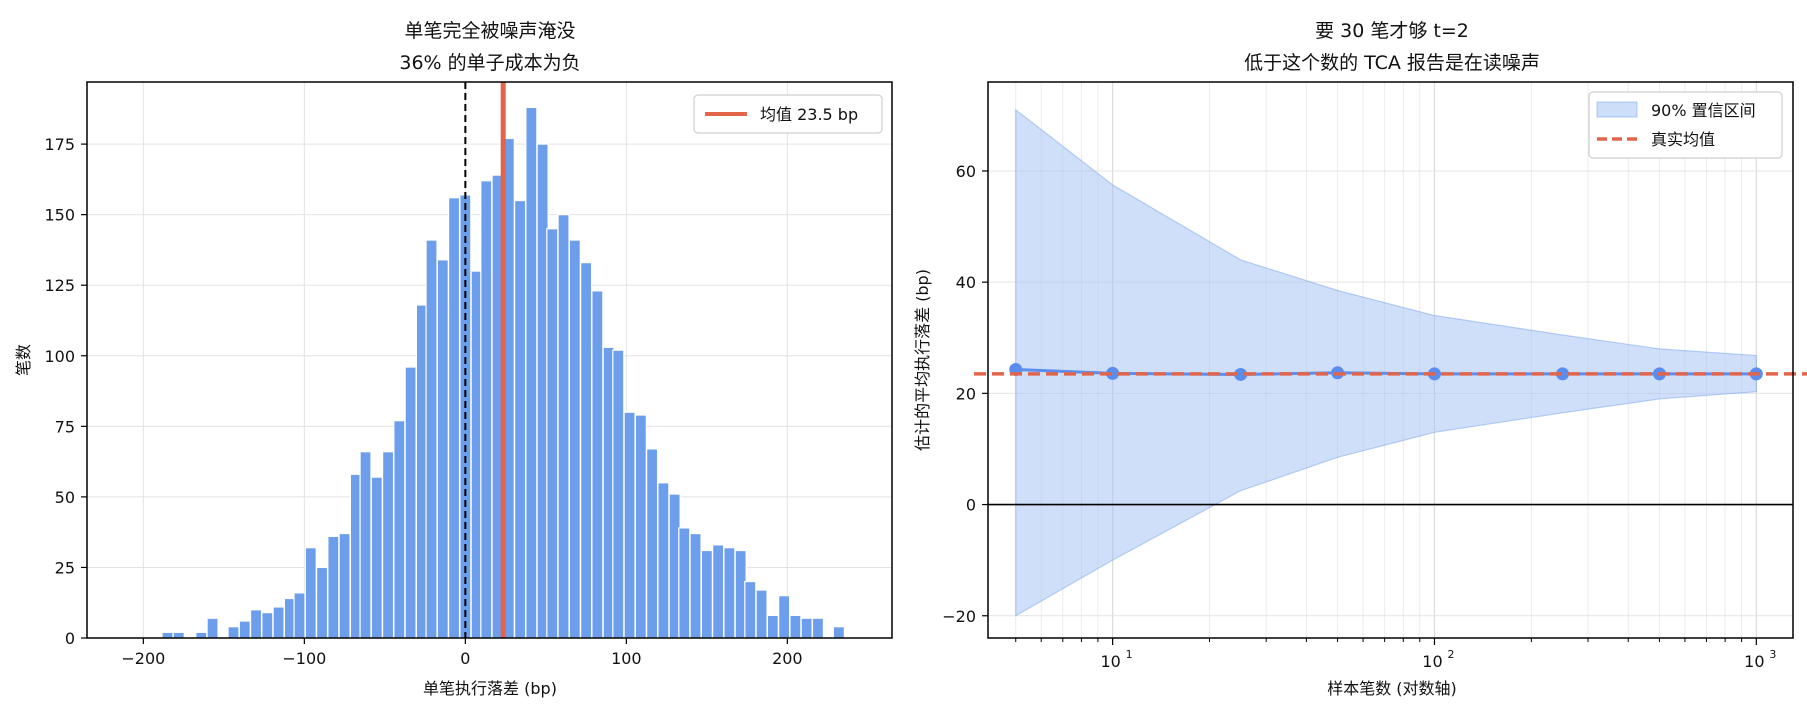 This screenshot has width=1807, height=717. What do you see at coordinates (809, 114) in the screenshot?
I see `mean-legend-label: 均值 23.5 bp` at bounding box center [809, 114].